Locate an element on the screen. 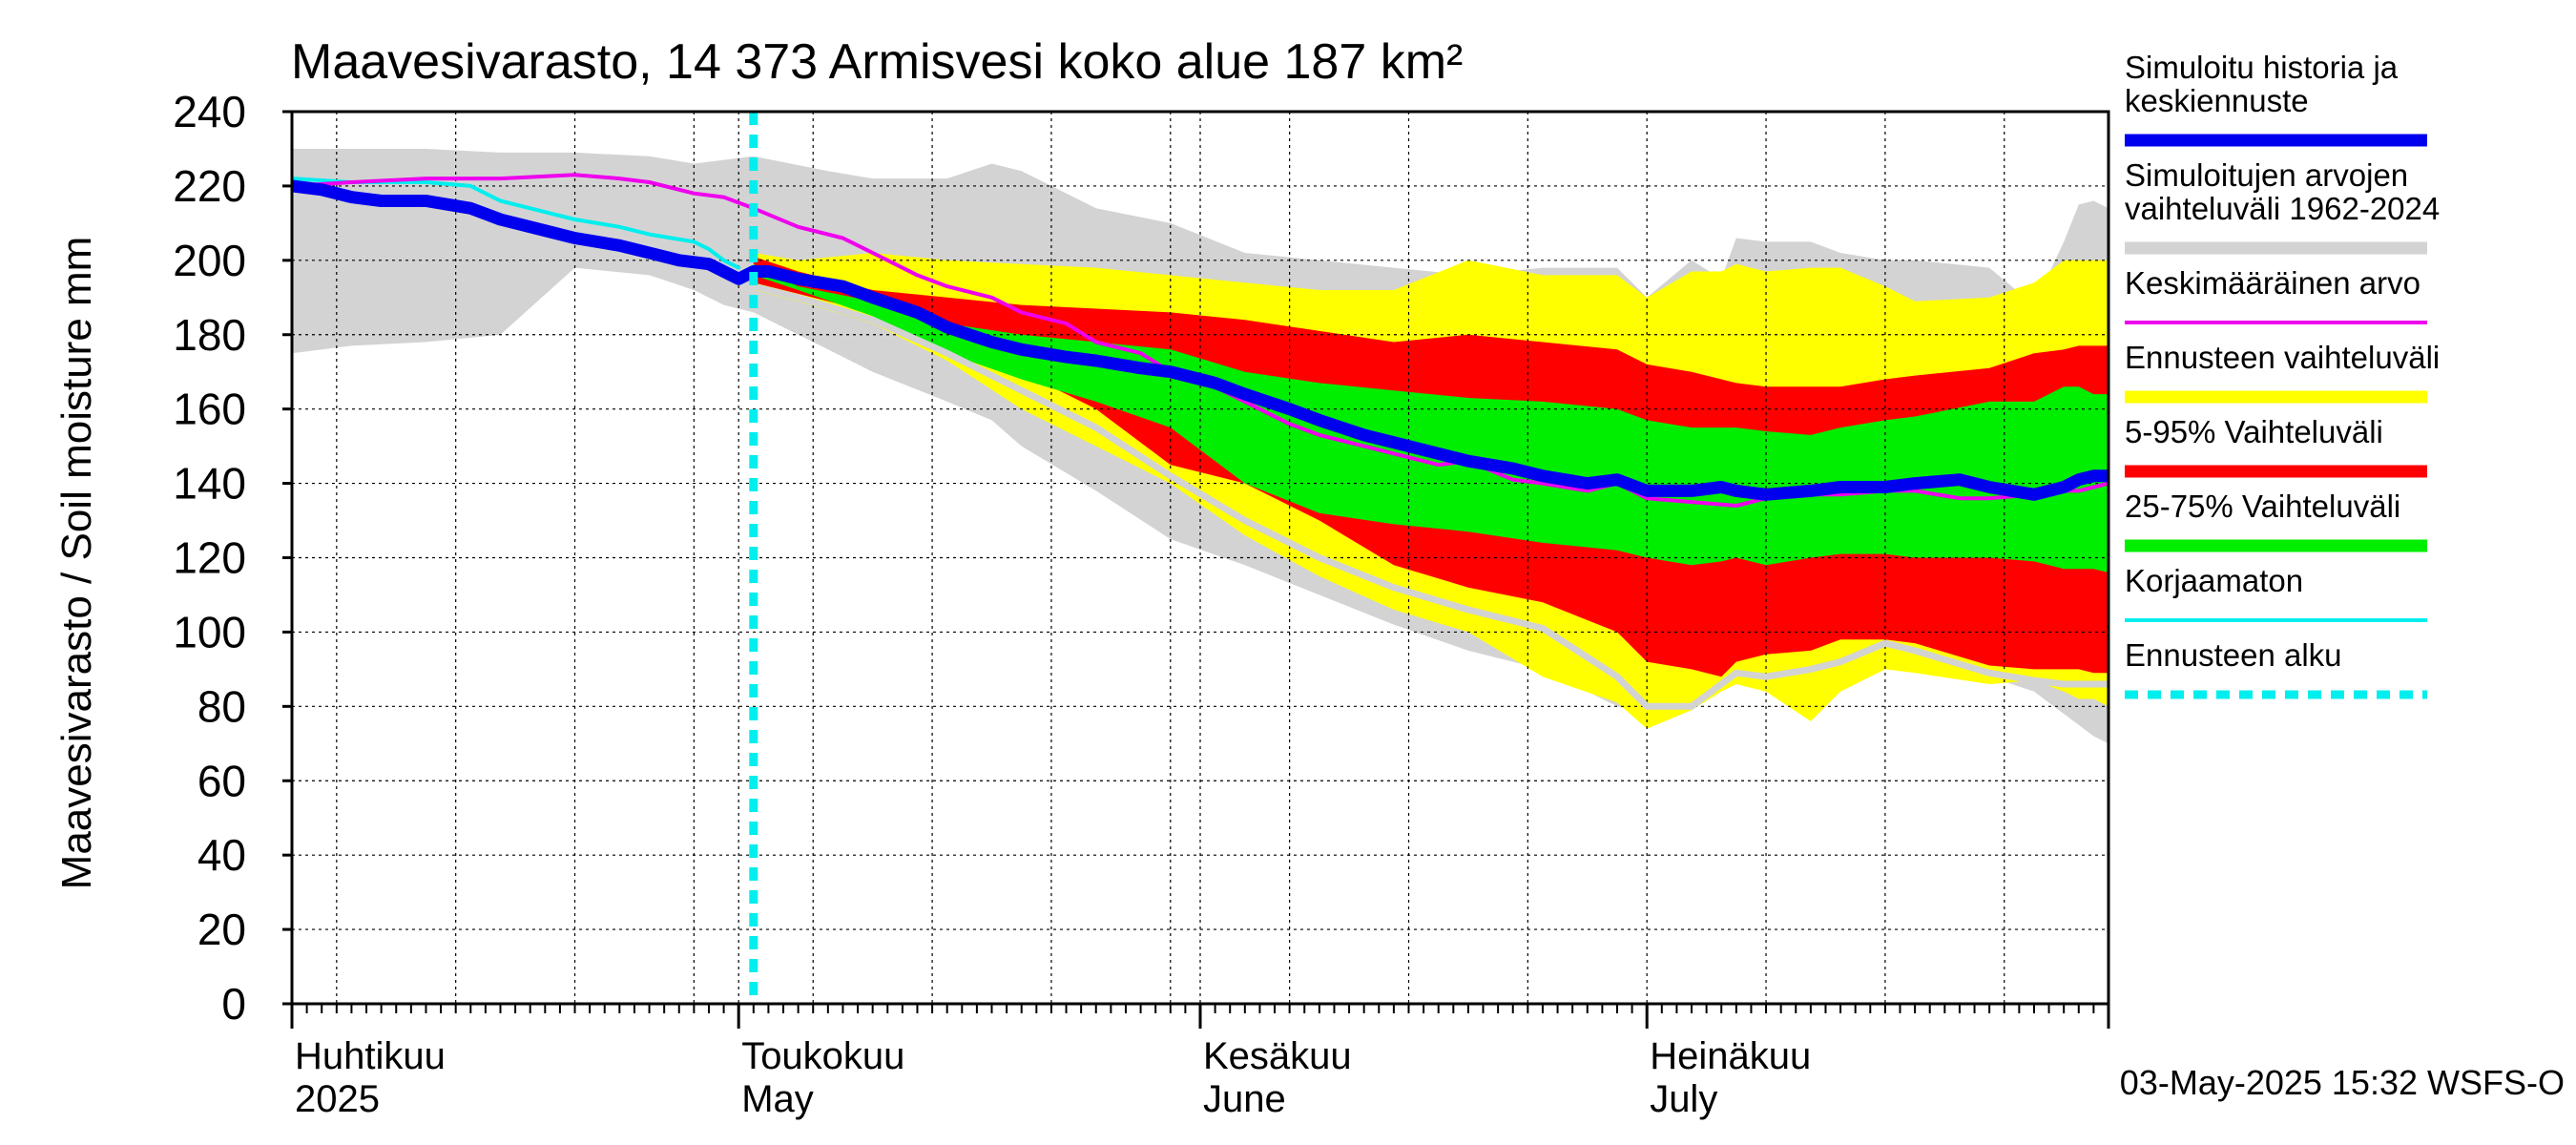 The image size is (2576, 1145). x-month-sublabel: 2025 is located at coordinates (337, 1099).